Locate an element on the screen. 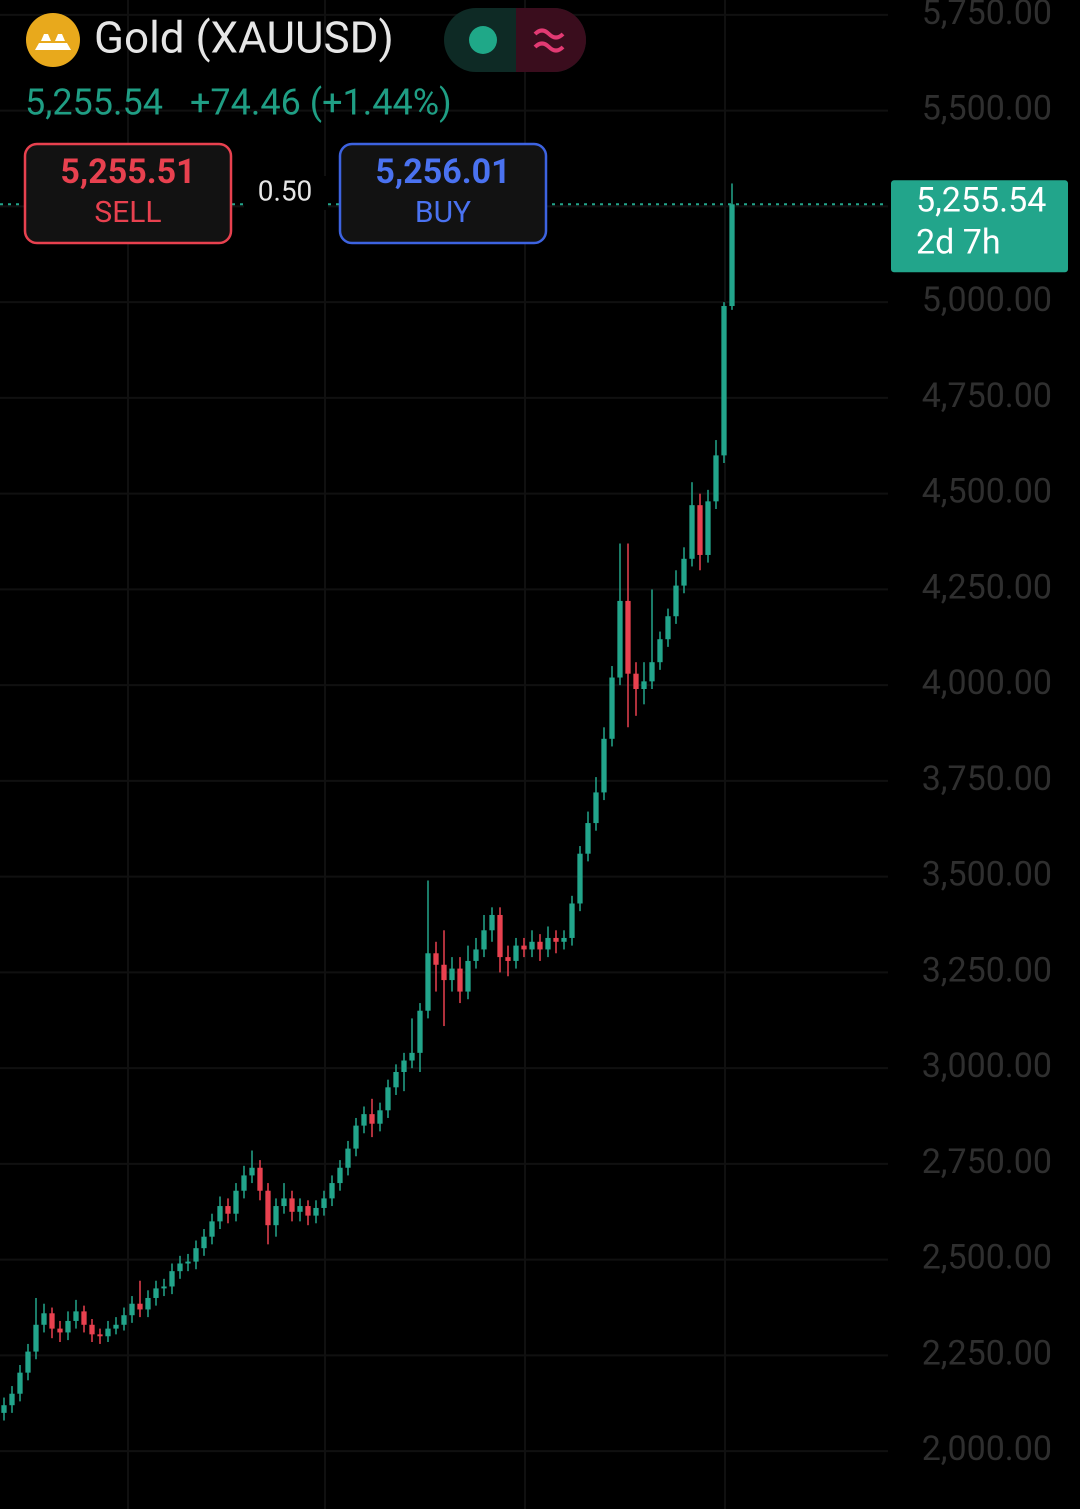 This screenshot has width=1080, height=1509. sell-button is located at coordinates (128, 193).